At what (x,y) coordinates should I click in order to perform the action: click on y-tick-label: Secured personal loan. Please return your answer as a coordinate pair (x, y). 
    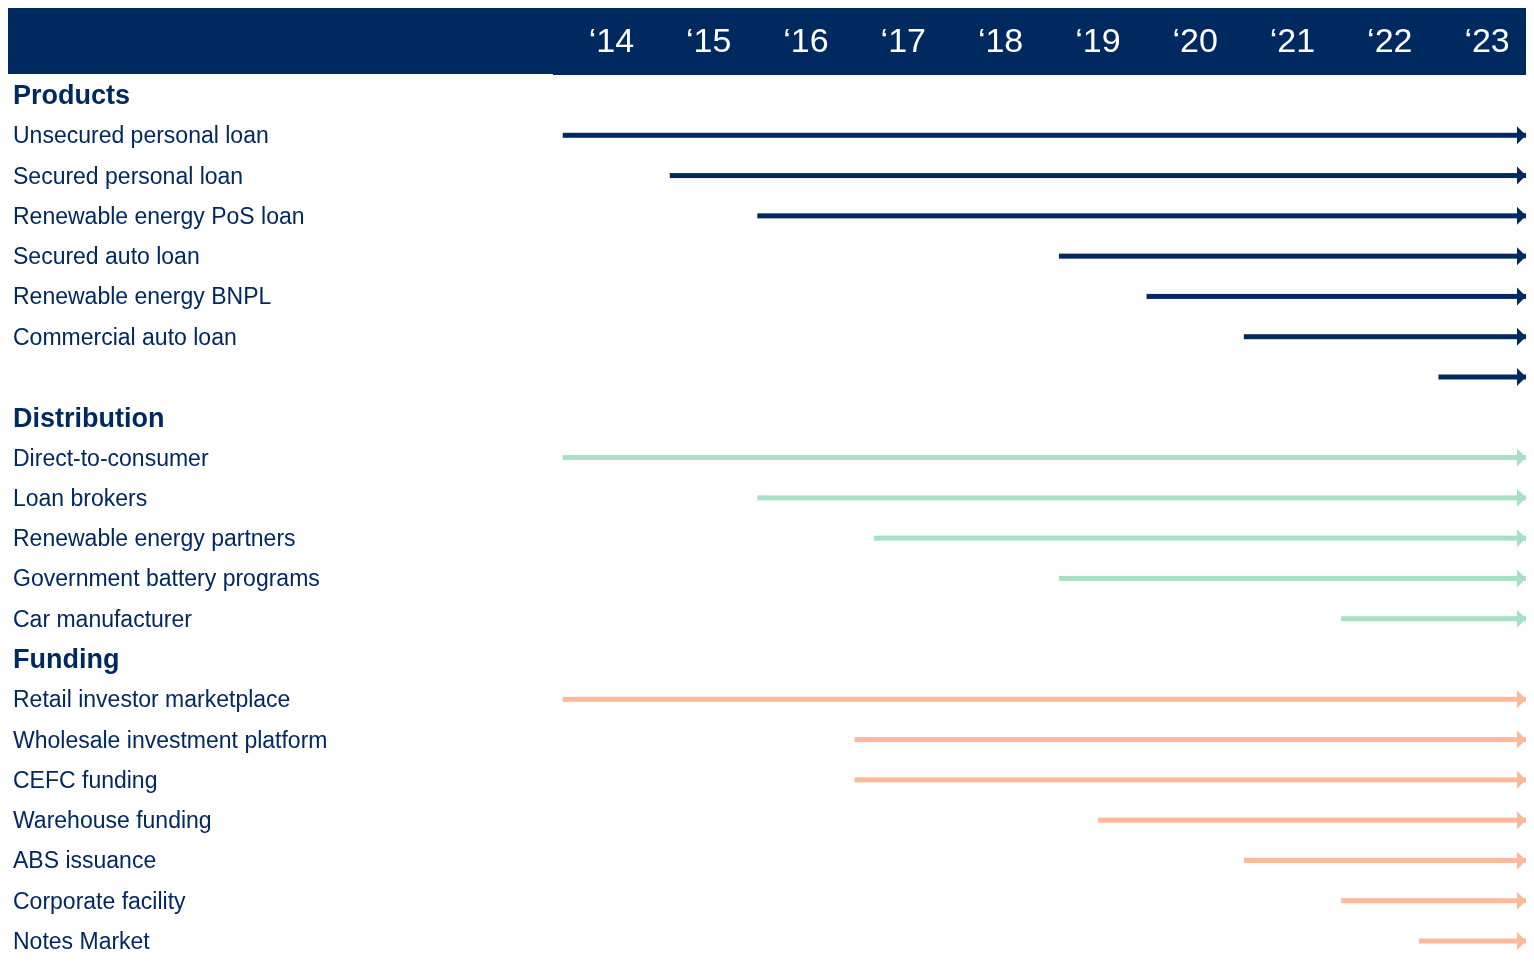
    Looking at the image, I should click on (128, 175).